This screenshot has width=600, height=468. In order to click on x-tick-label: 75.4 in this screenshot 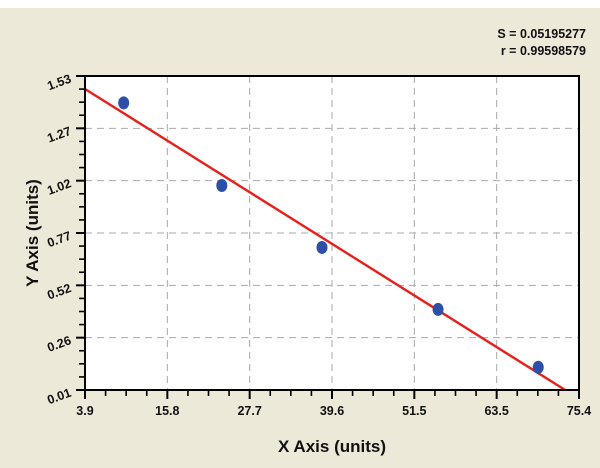, I will do `click(579, 411)`.